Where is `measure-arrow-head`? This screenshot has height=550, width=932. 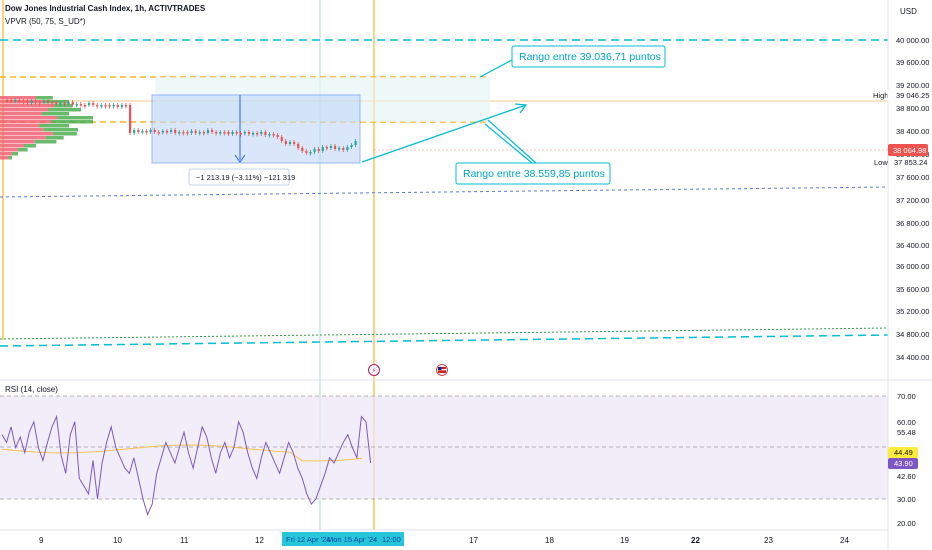
measure-arrow-head is located at coordinates (240, 158).